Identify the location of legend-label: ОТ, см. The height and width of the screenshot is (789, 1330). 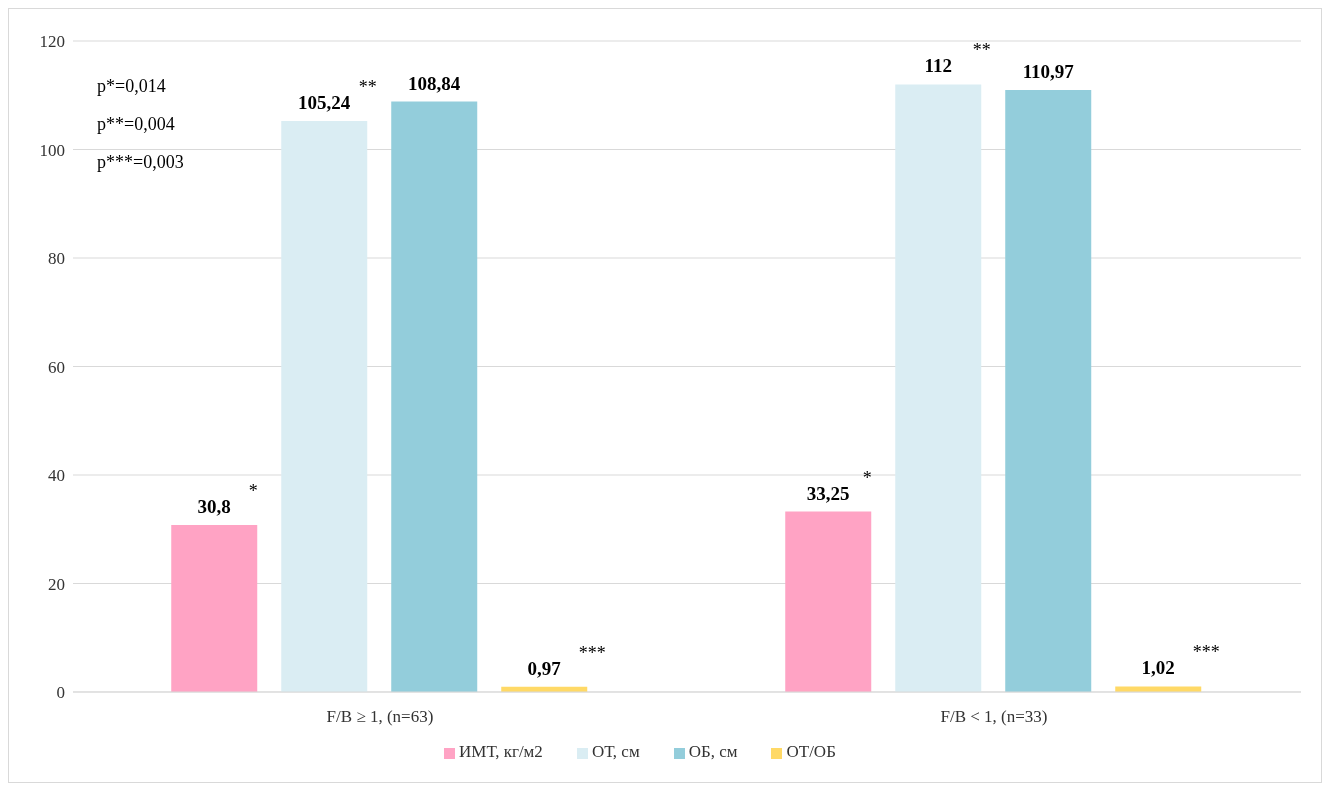
(615, 751).